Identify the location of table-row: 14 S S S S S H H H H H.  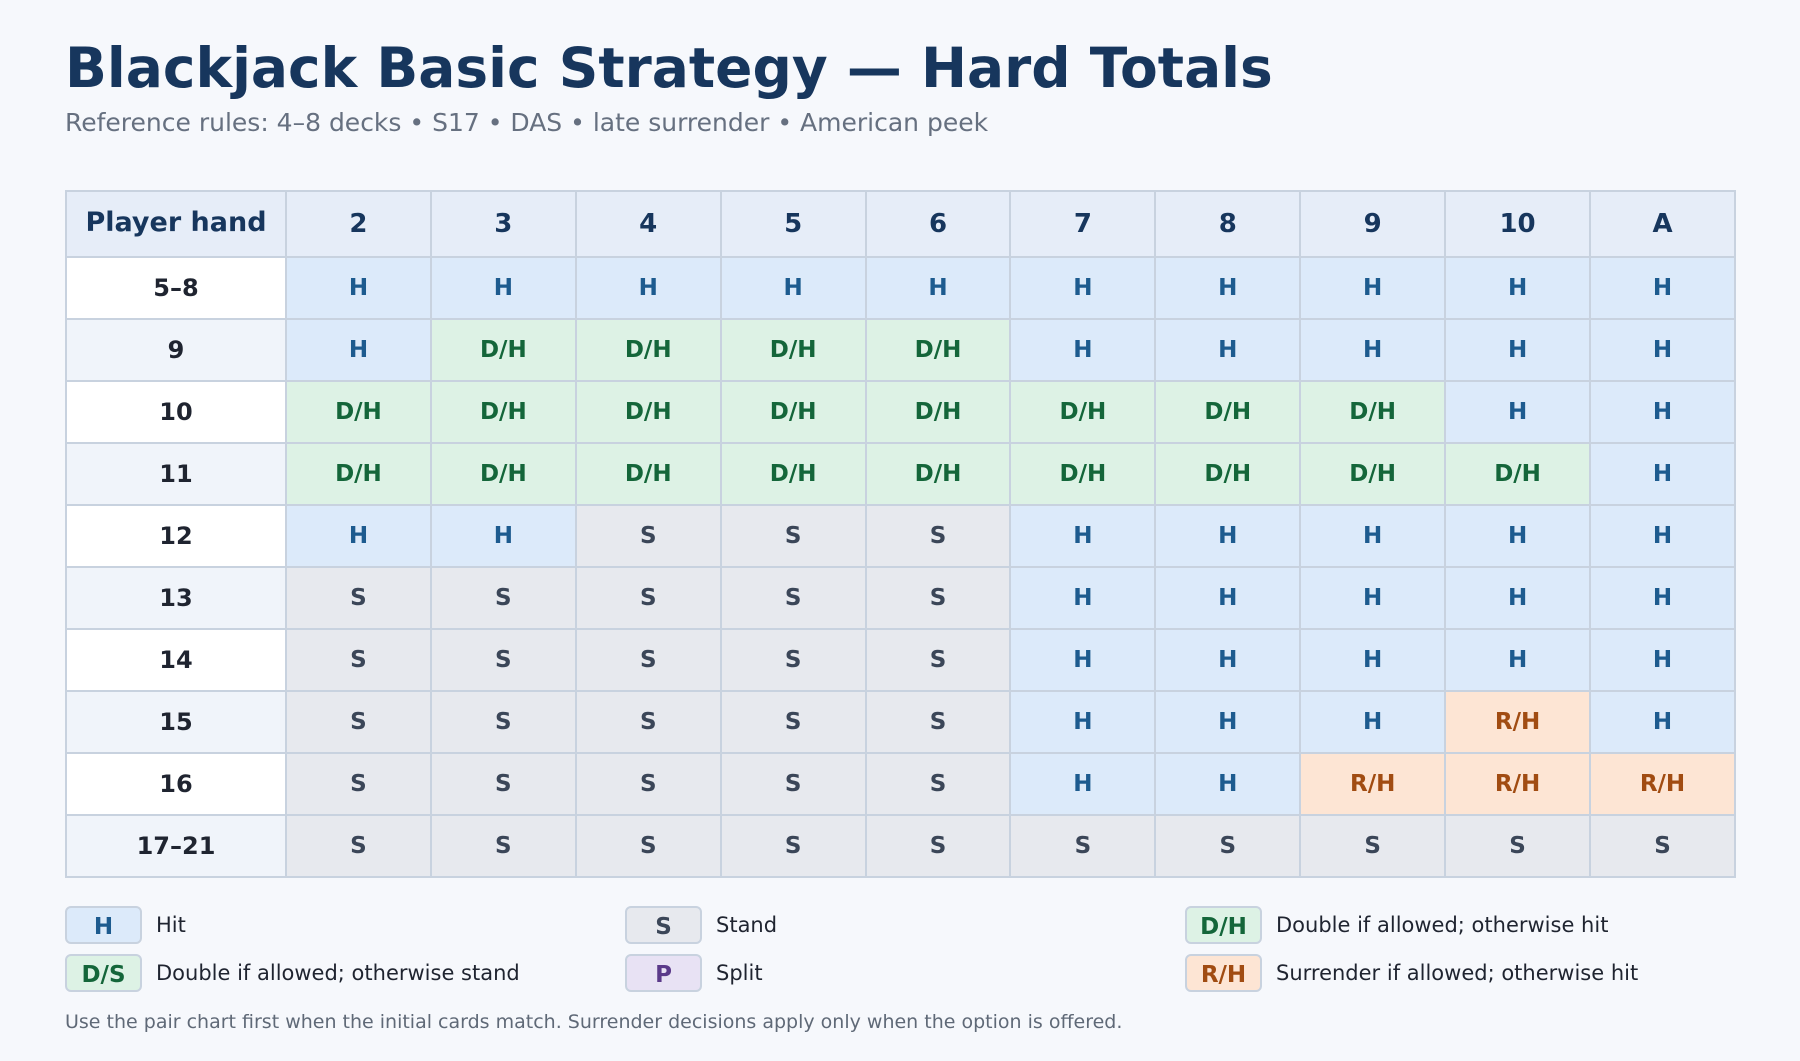
(900, 660).